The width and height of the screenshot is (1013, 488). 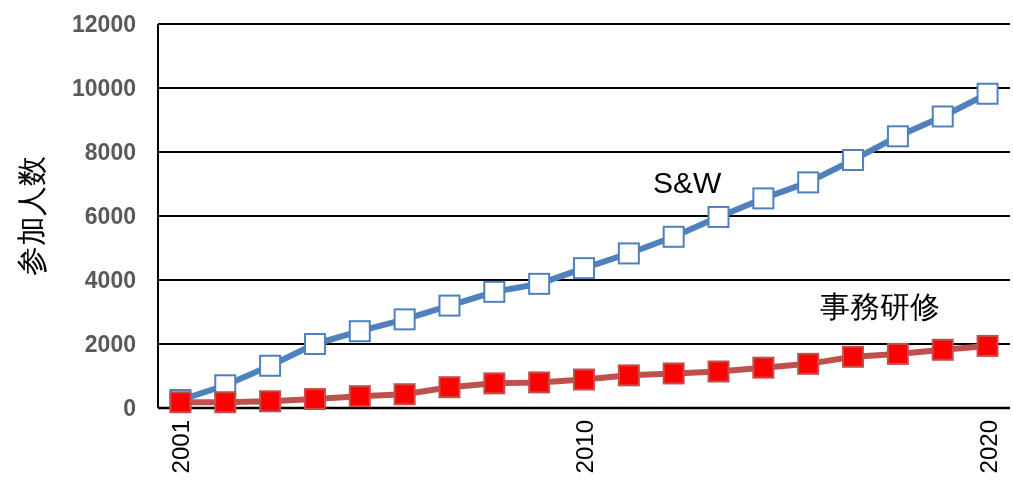 What do you see at coordinates (104, 88) in the screenshot?
I see `y-tick-label: 10000` at bounding box center [104, 88].